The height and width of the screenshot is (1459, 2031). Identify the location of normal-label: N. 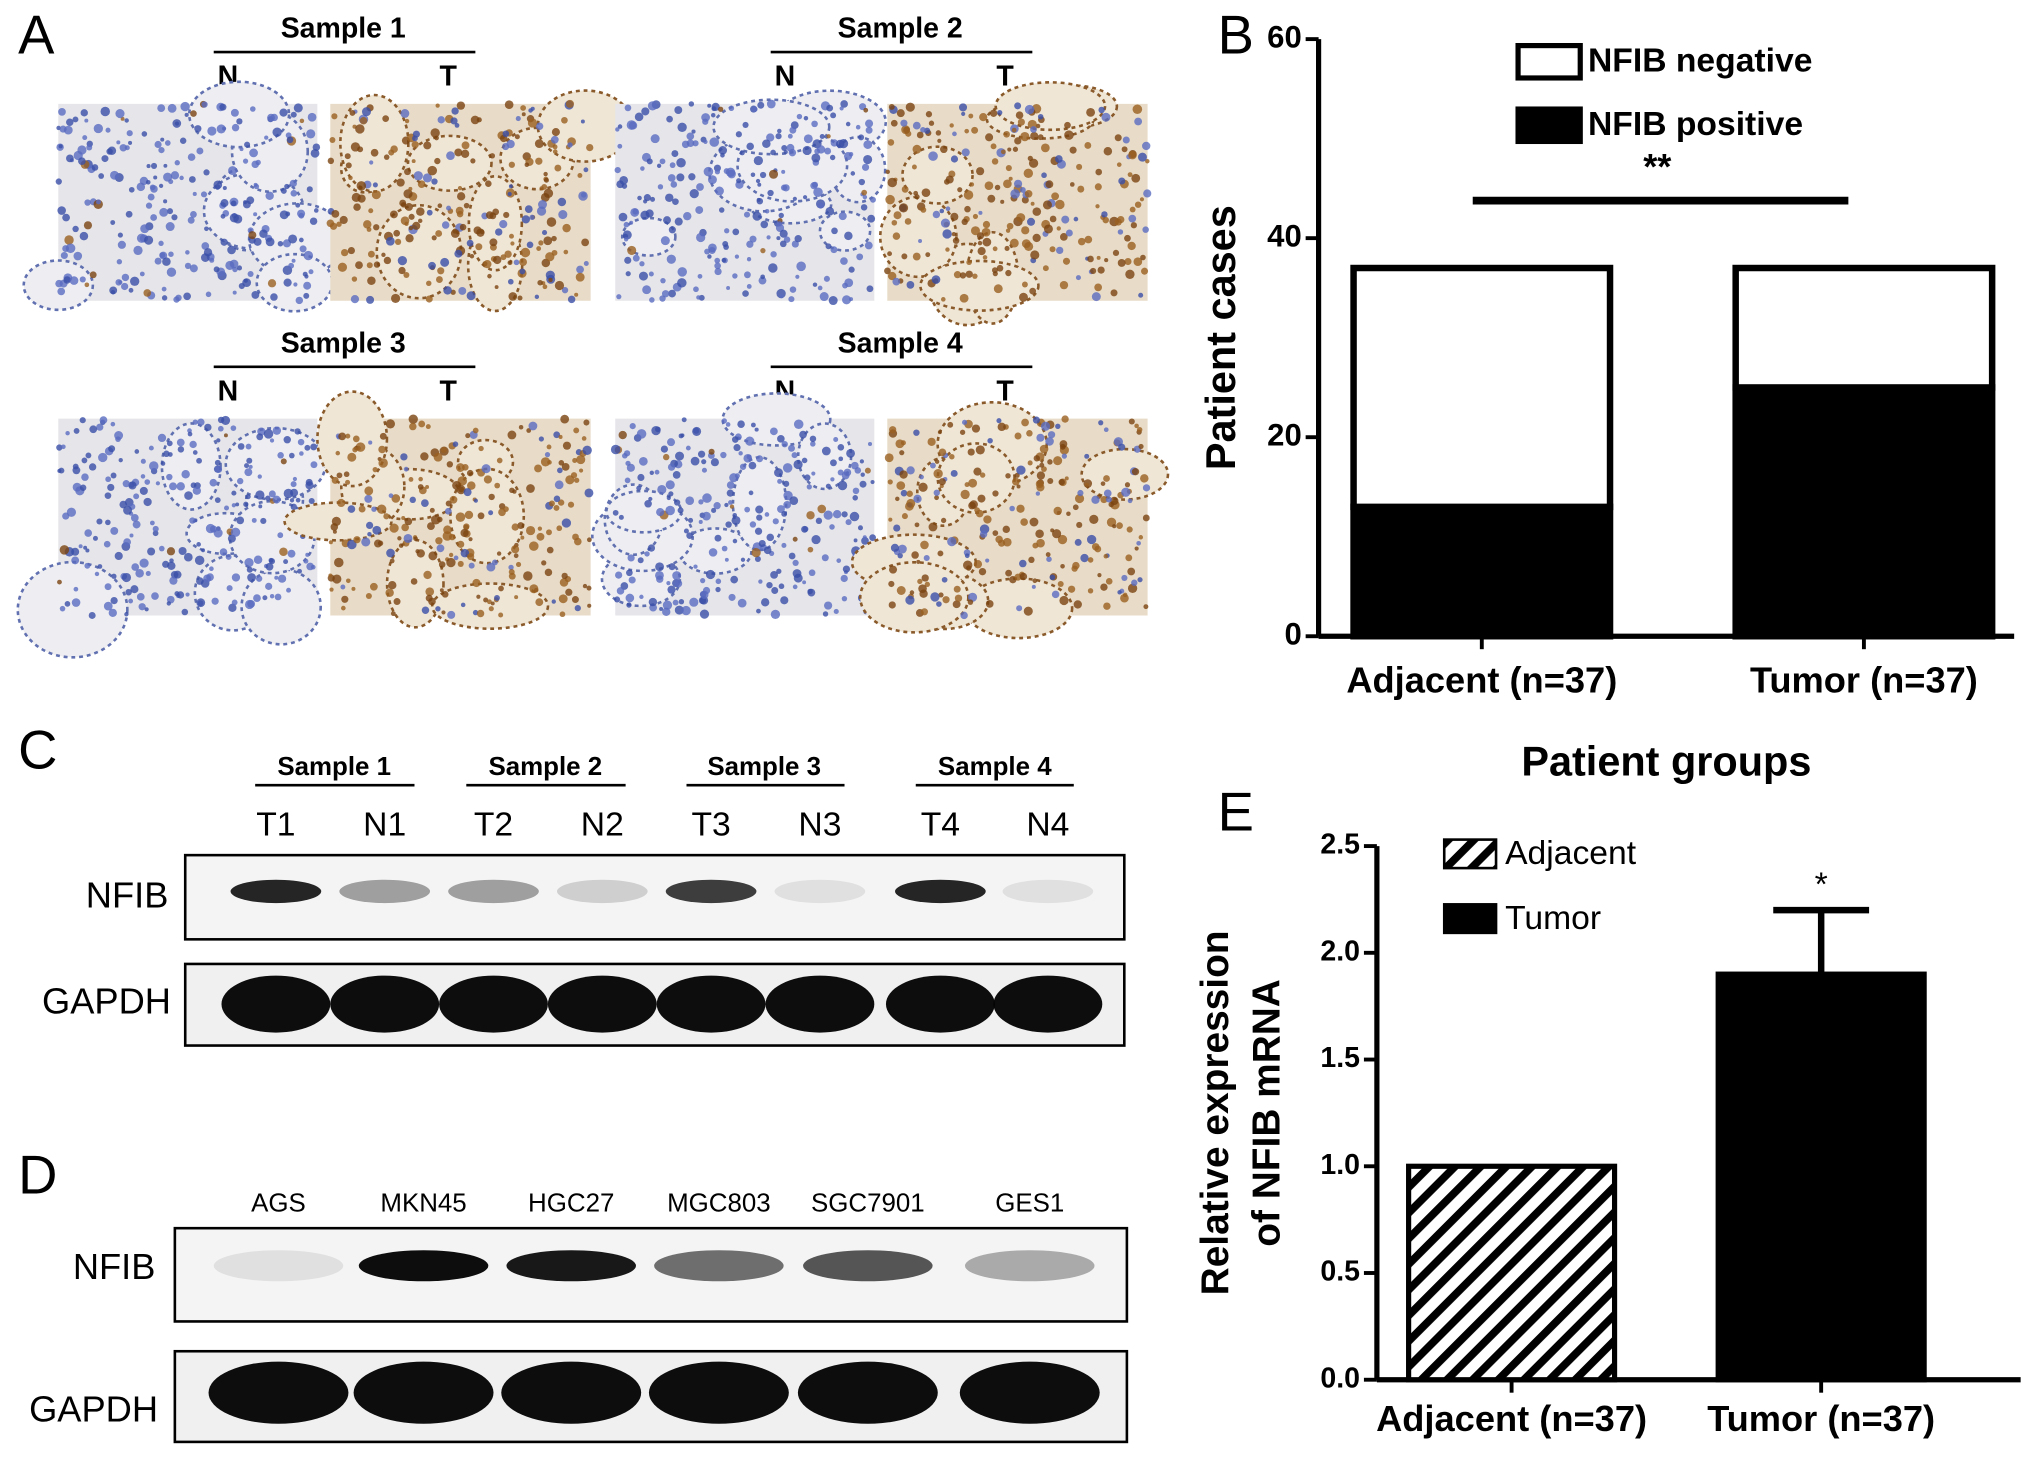
(228, 391).